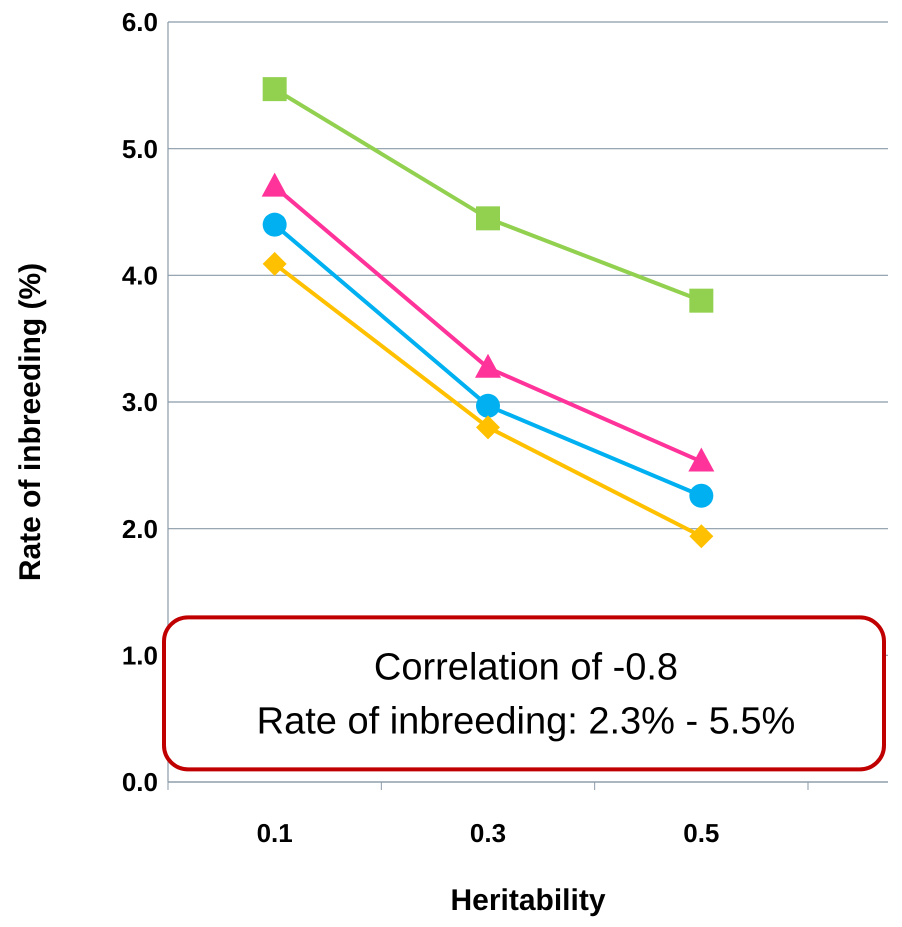 The image size is (902, 927). I want to click on x-tick-label: 0.1, so click(274, 833).